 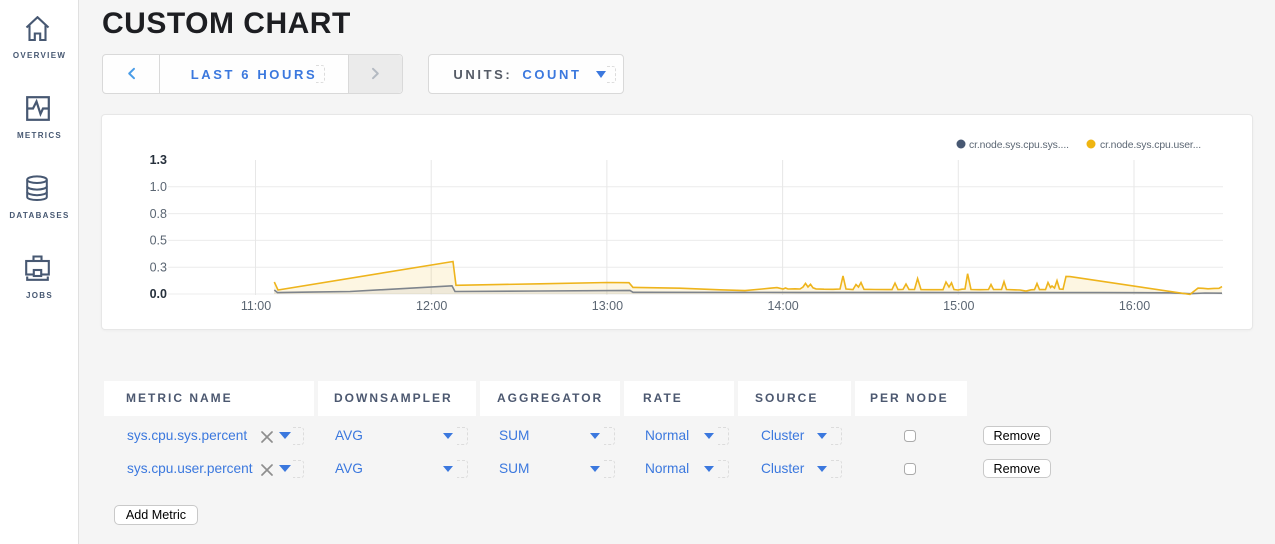 What do you see at coordinates (158, 160) in the screenshot?
I see `svg-text: 1.3` at bounding box center [158, 160].